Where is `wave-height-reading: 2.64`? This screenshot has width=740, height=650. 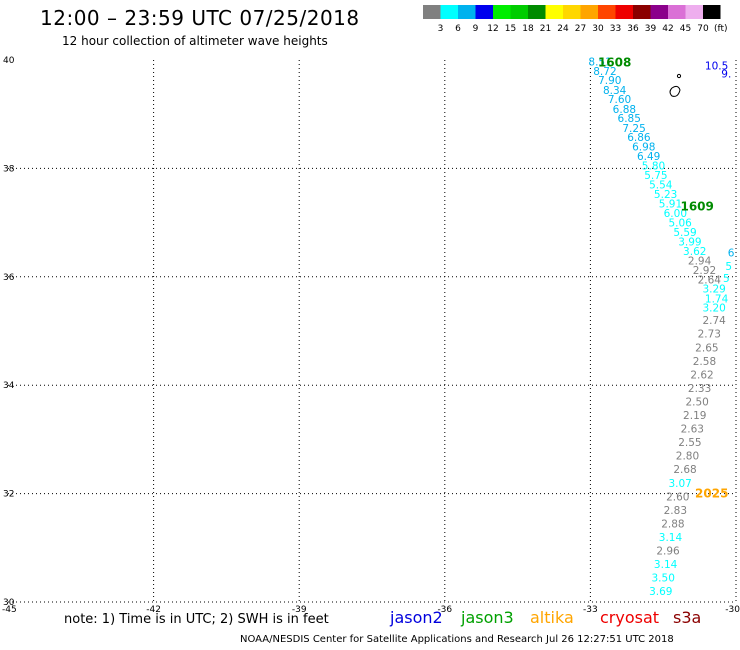
wave-height-reading: 2.64 is located at coordinates (710, 281).